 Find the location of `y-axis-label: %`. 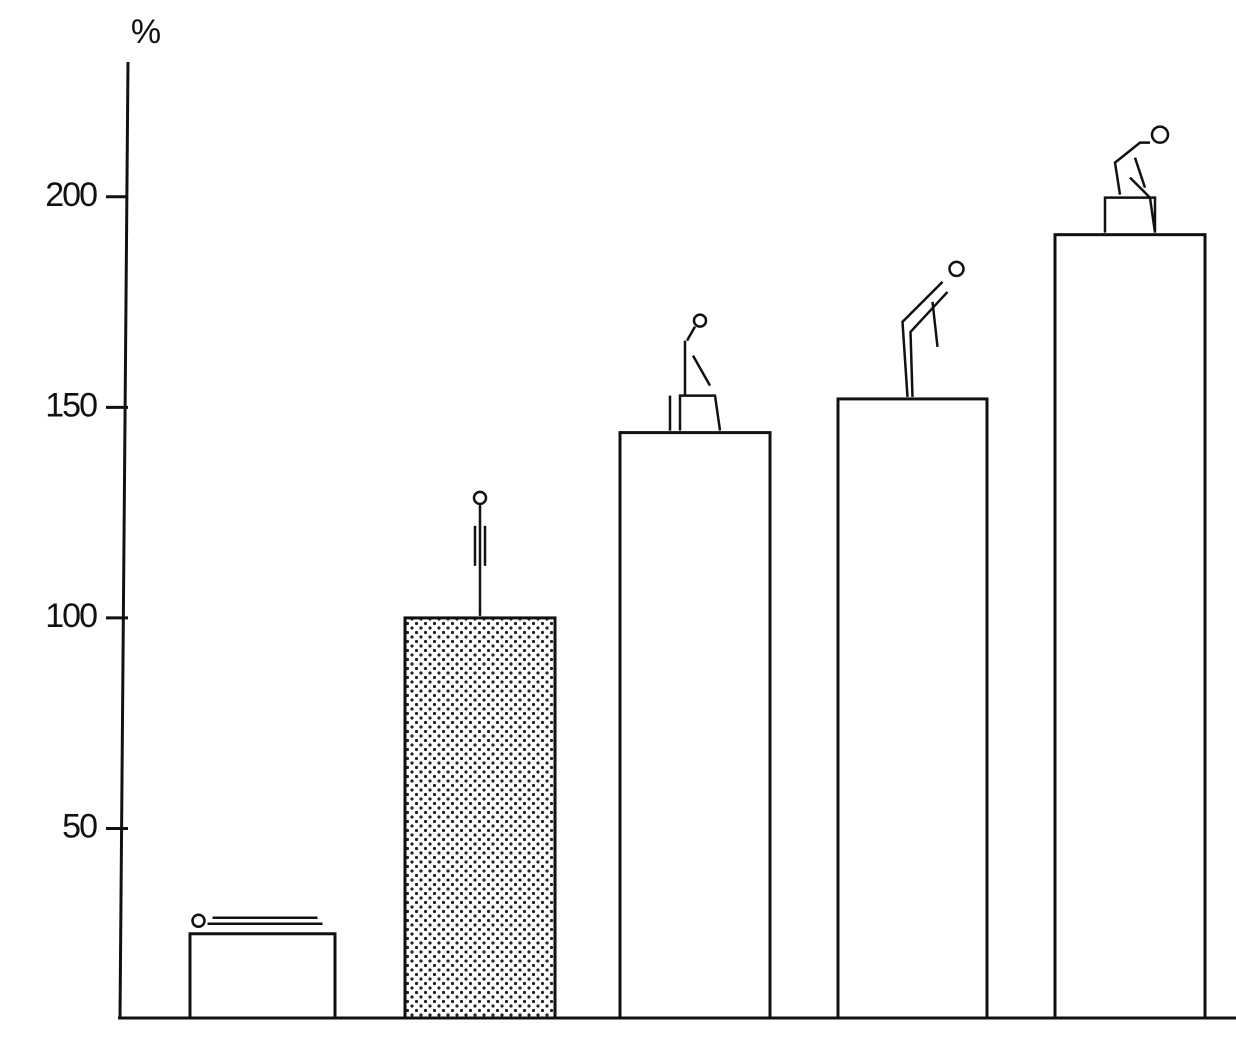

y-axis-label: % is located at coordinates (146, 32).